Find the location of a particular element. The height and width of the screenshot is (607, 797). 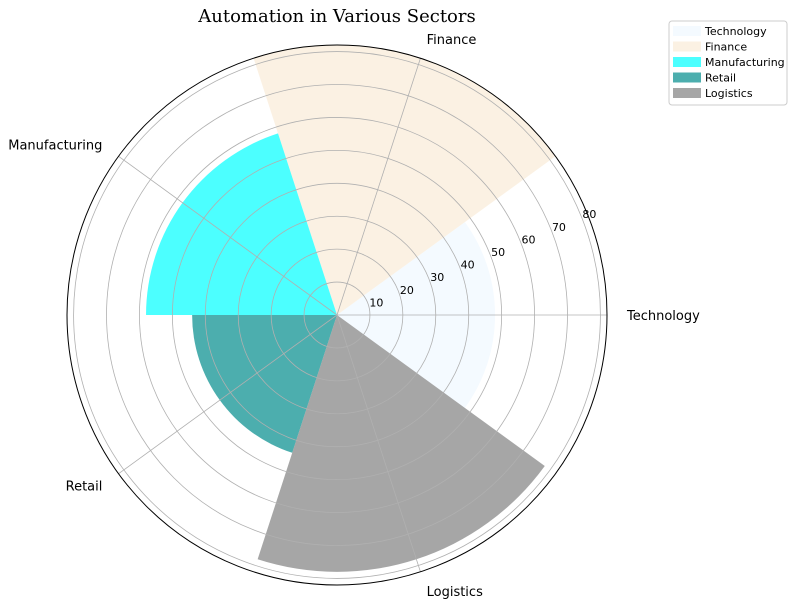

radial-tick-label: 10 is located at coordinates (376, 302).